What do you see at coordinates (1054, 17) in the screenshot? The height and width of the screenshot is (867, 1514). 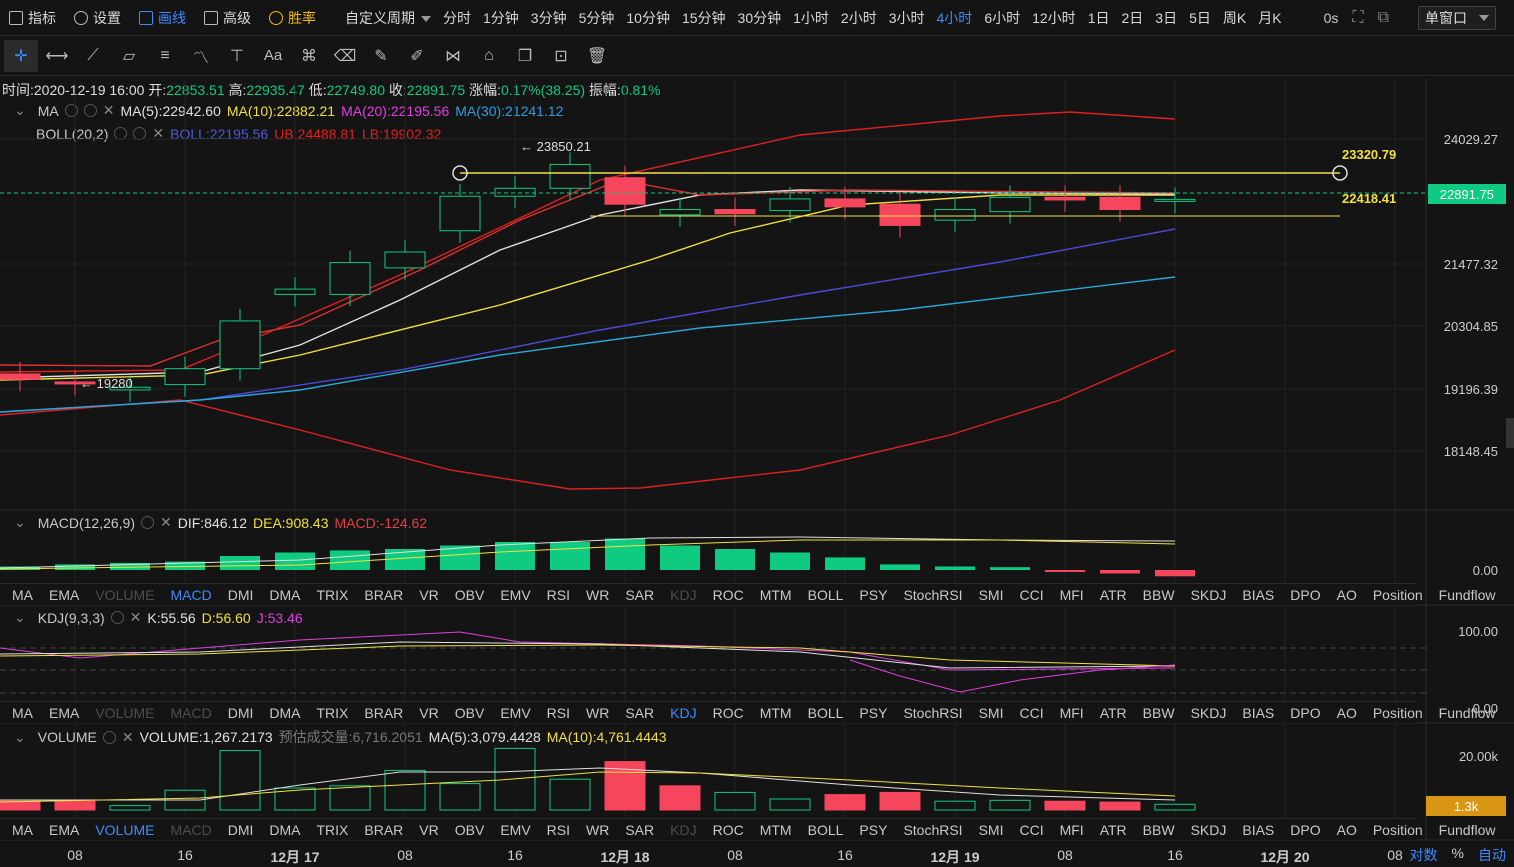 I see `period-12: 12小时` at bounding box center [1054, 17].